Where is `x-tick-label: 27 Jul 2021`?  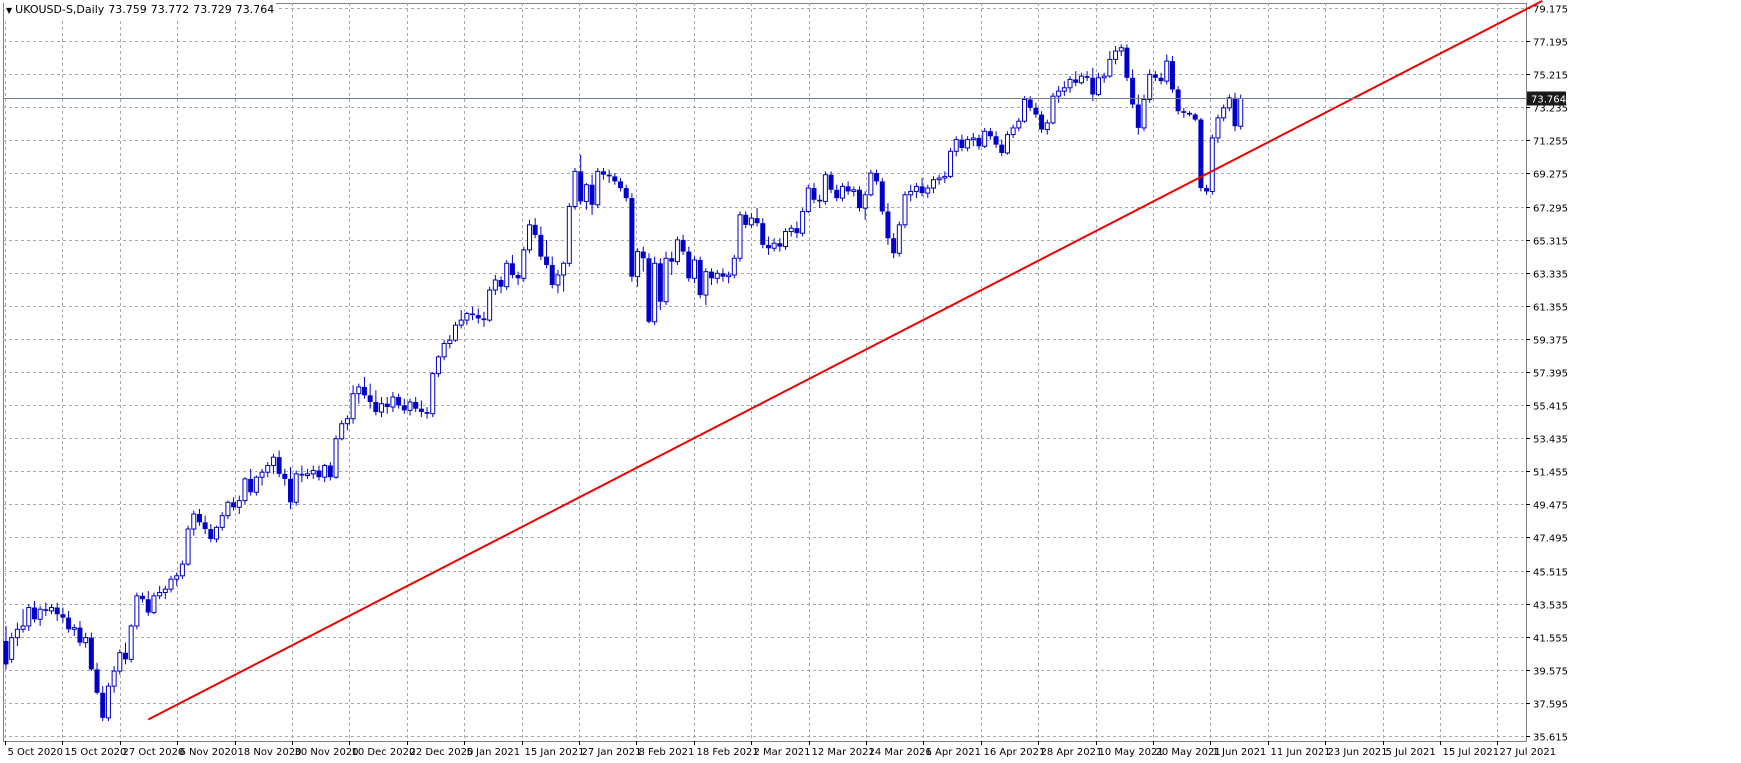
x-tick-label: 27 Jul 2021 is located at coordinates (1528, 752).